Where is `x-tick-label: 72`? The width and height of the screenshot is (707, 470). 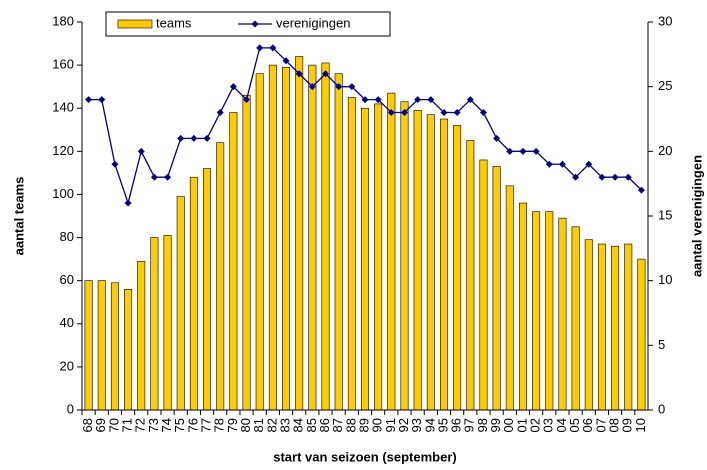 x-tick-label: 72 is located at coordinates (140, 425).